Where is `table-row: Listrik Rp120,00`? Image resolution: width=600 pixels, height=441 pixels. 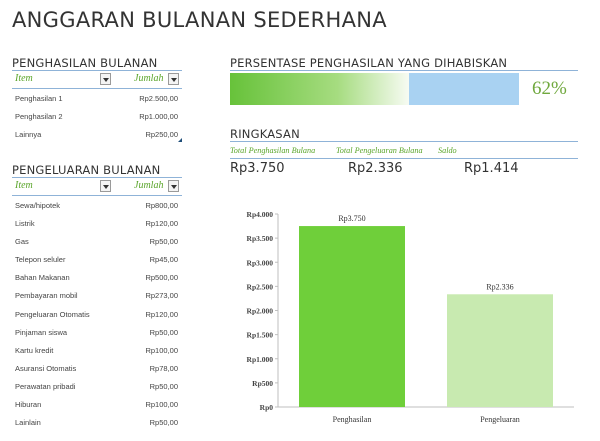
table-row: Listrik Rp120,00 is located at coordinates (97, 223).